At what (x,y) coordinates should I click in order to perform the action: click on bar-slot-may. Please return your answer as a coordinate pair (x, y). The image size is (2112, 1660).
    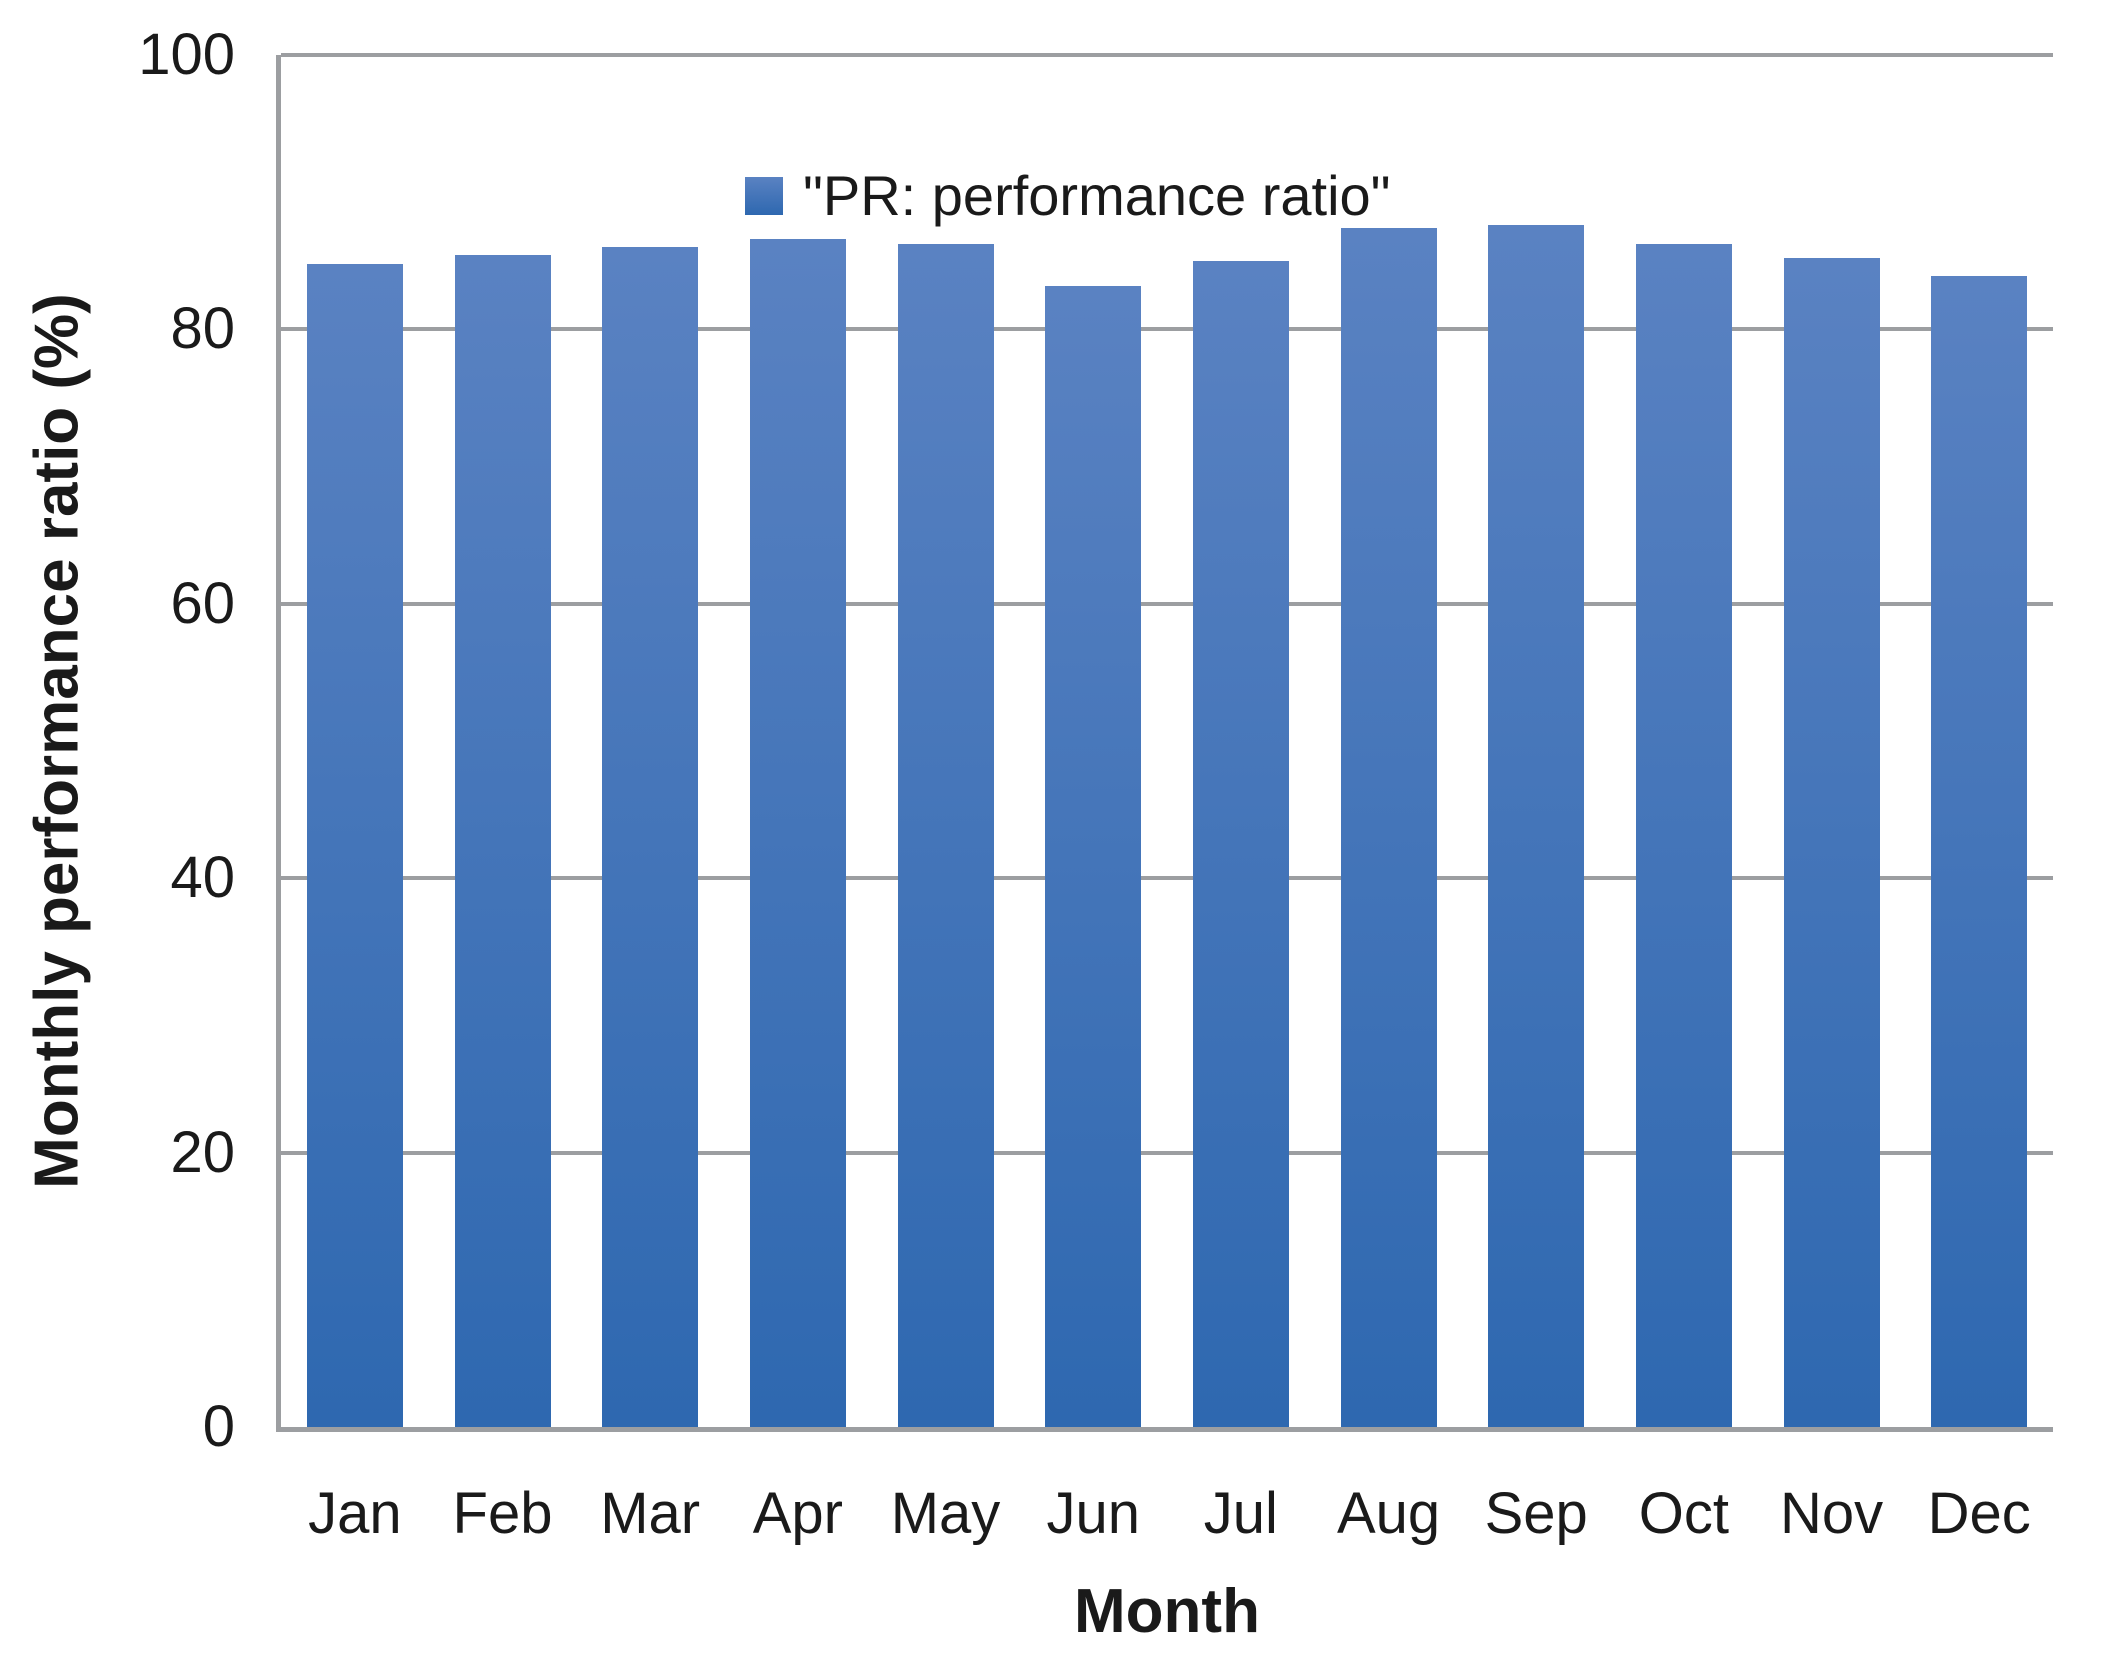
    Looking at the image, I should click on (946, 741).